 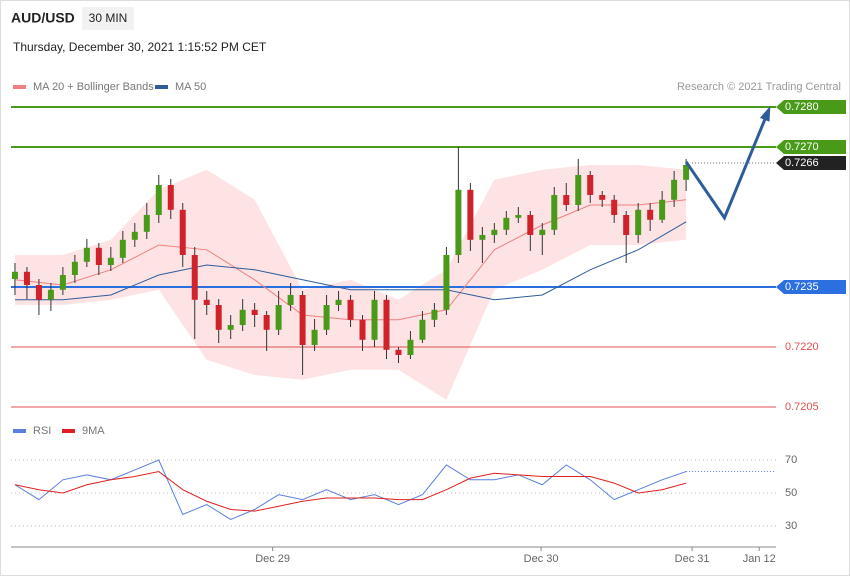 I want to click on price-label: 0.7280, so click(x=802, y=107).